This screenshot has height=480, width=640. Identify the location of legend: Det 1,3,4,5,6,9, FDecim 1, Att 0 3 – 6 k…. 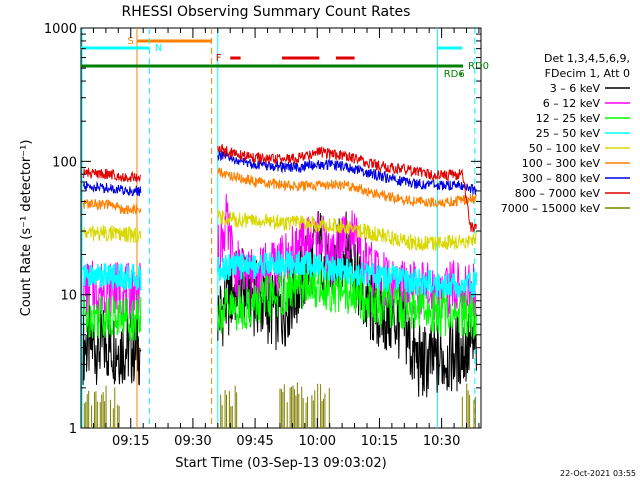
(565, 133).